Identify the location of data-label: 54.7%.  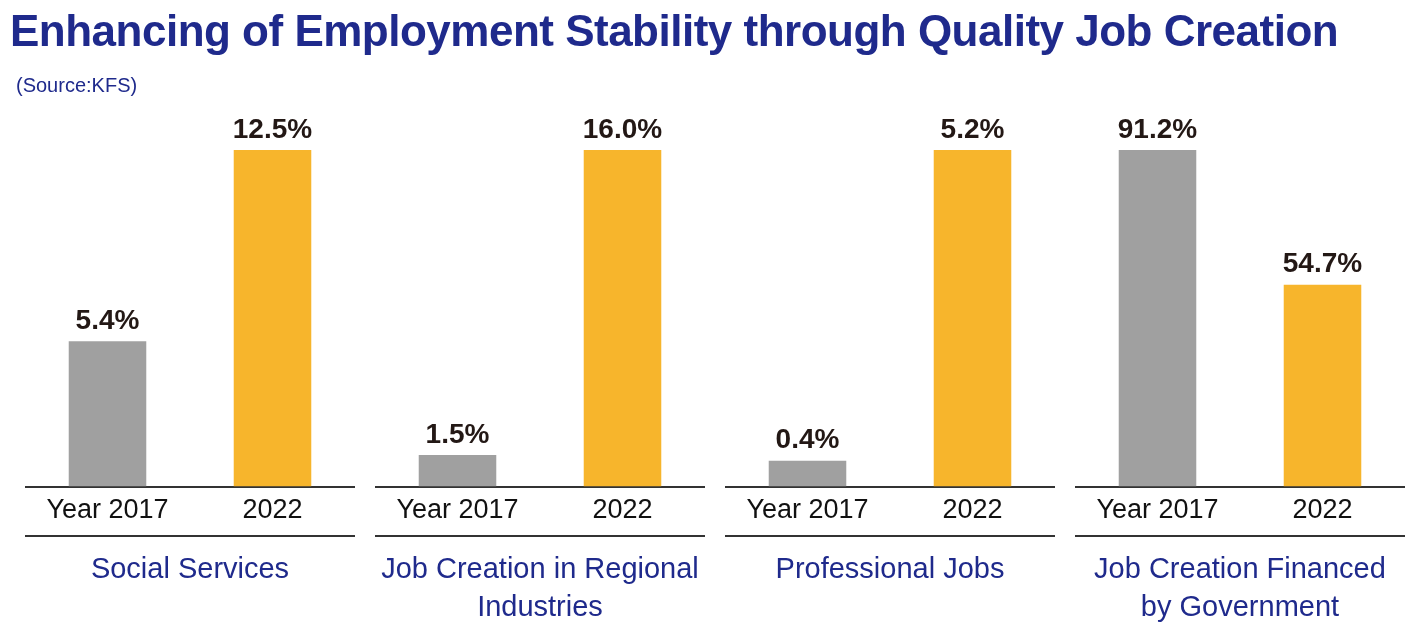
(1322, 263).